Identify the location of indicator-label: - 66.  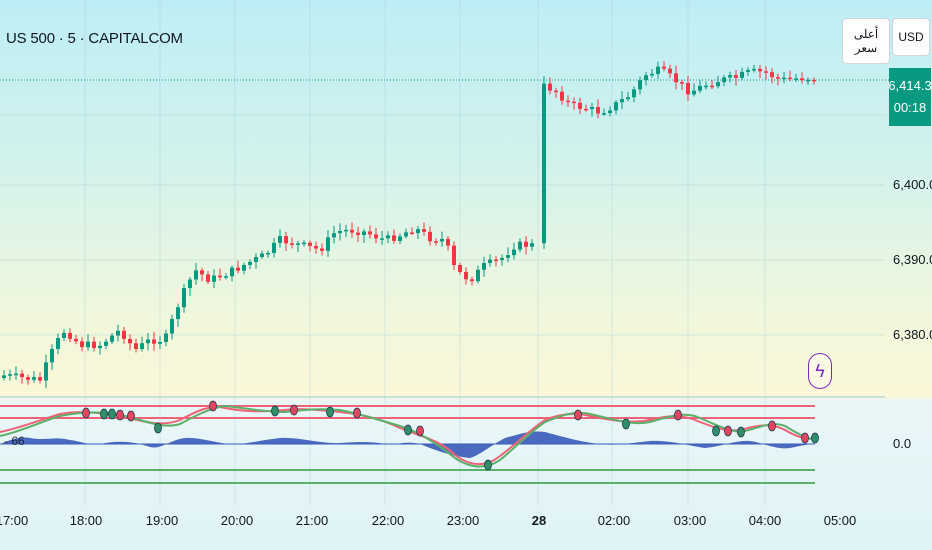
(14, 441).